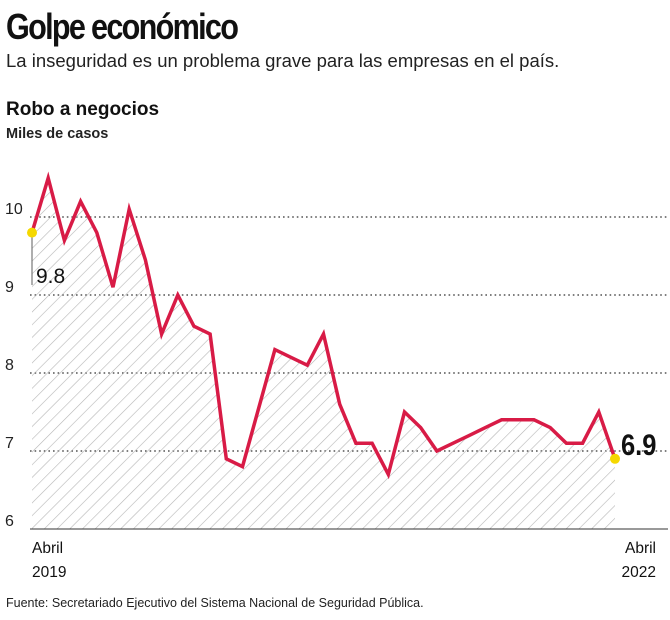 The height and width of the screenshot is (620, 670). Describe the element at coordinates (638, 444) in the screenshot. I see `last-value-label: 6.9` at that location.